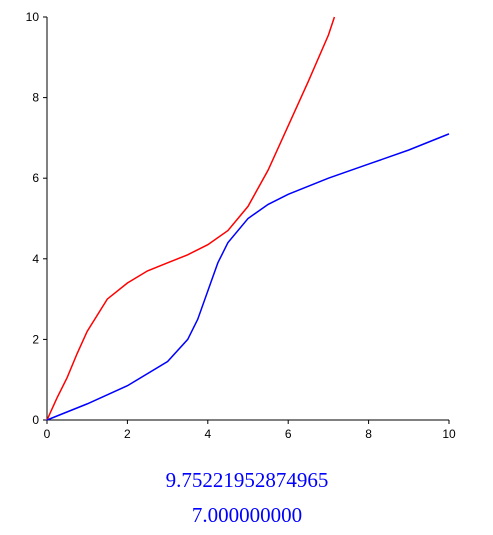 Image resolution: width=493 pixels, height=535 pixels. Describe the element at coordinates (288, 434) in the screenshot. I see `x-tick-label: 6` at that location.